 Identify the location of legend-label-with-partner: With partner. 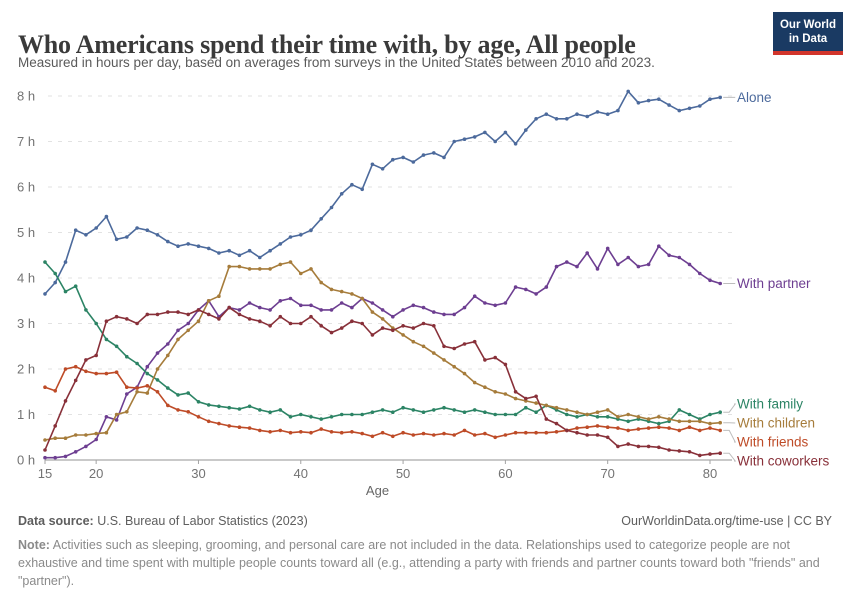
(774, 283).